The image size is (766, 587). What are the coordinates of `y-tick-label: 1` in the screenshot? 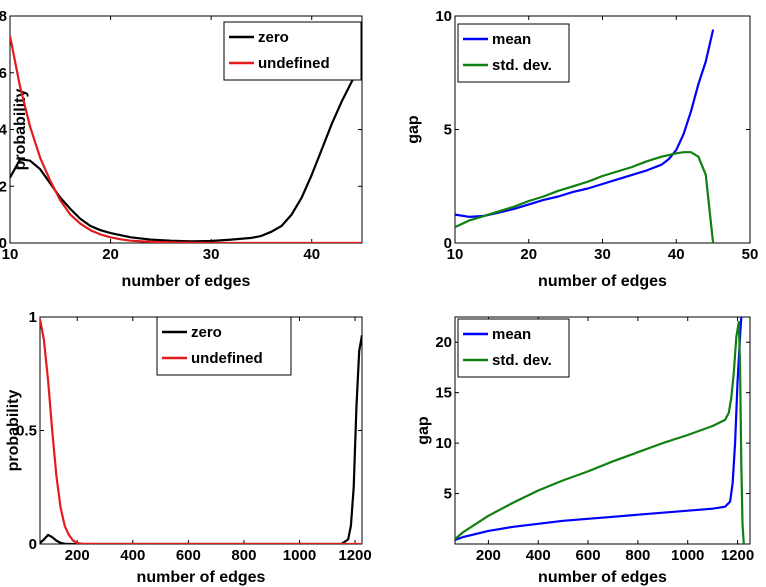 It's located at (33, 317).